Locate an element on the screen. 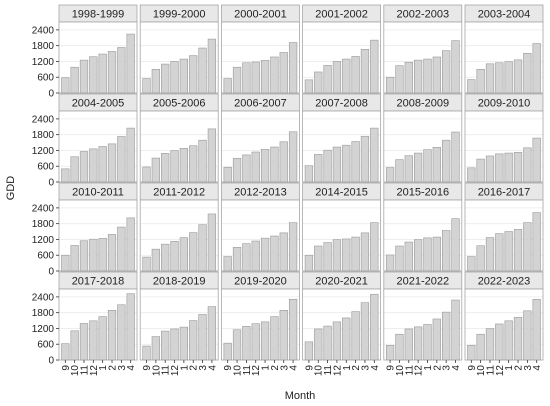 This screenshot has height=406, width=550. x-tick-label: 9 is located at coordinates (147, 368).